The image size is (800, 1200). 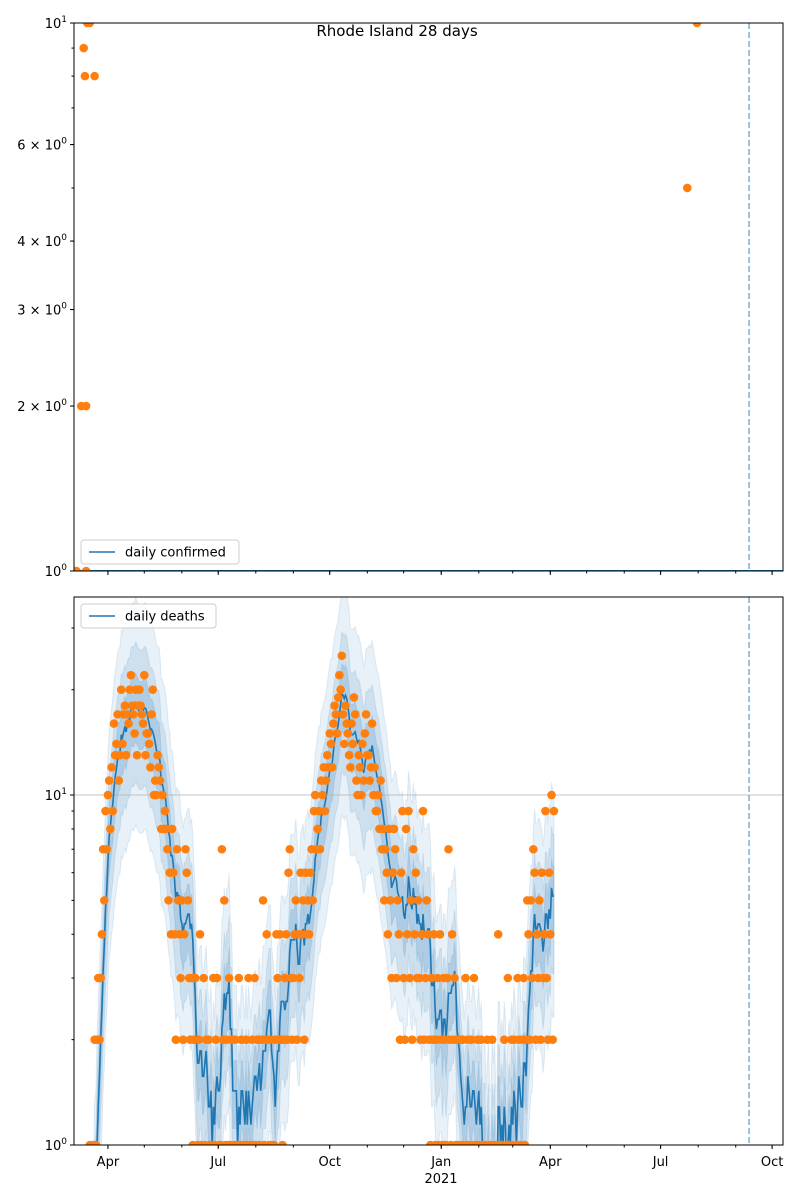 What do you see at coordinates (56, 795) in the screenshot?
I see `y-tick-label: 101` at bounding box center [56, 795].